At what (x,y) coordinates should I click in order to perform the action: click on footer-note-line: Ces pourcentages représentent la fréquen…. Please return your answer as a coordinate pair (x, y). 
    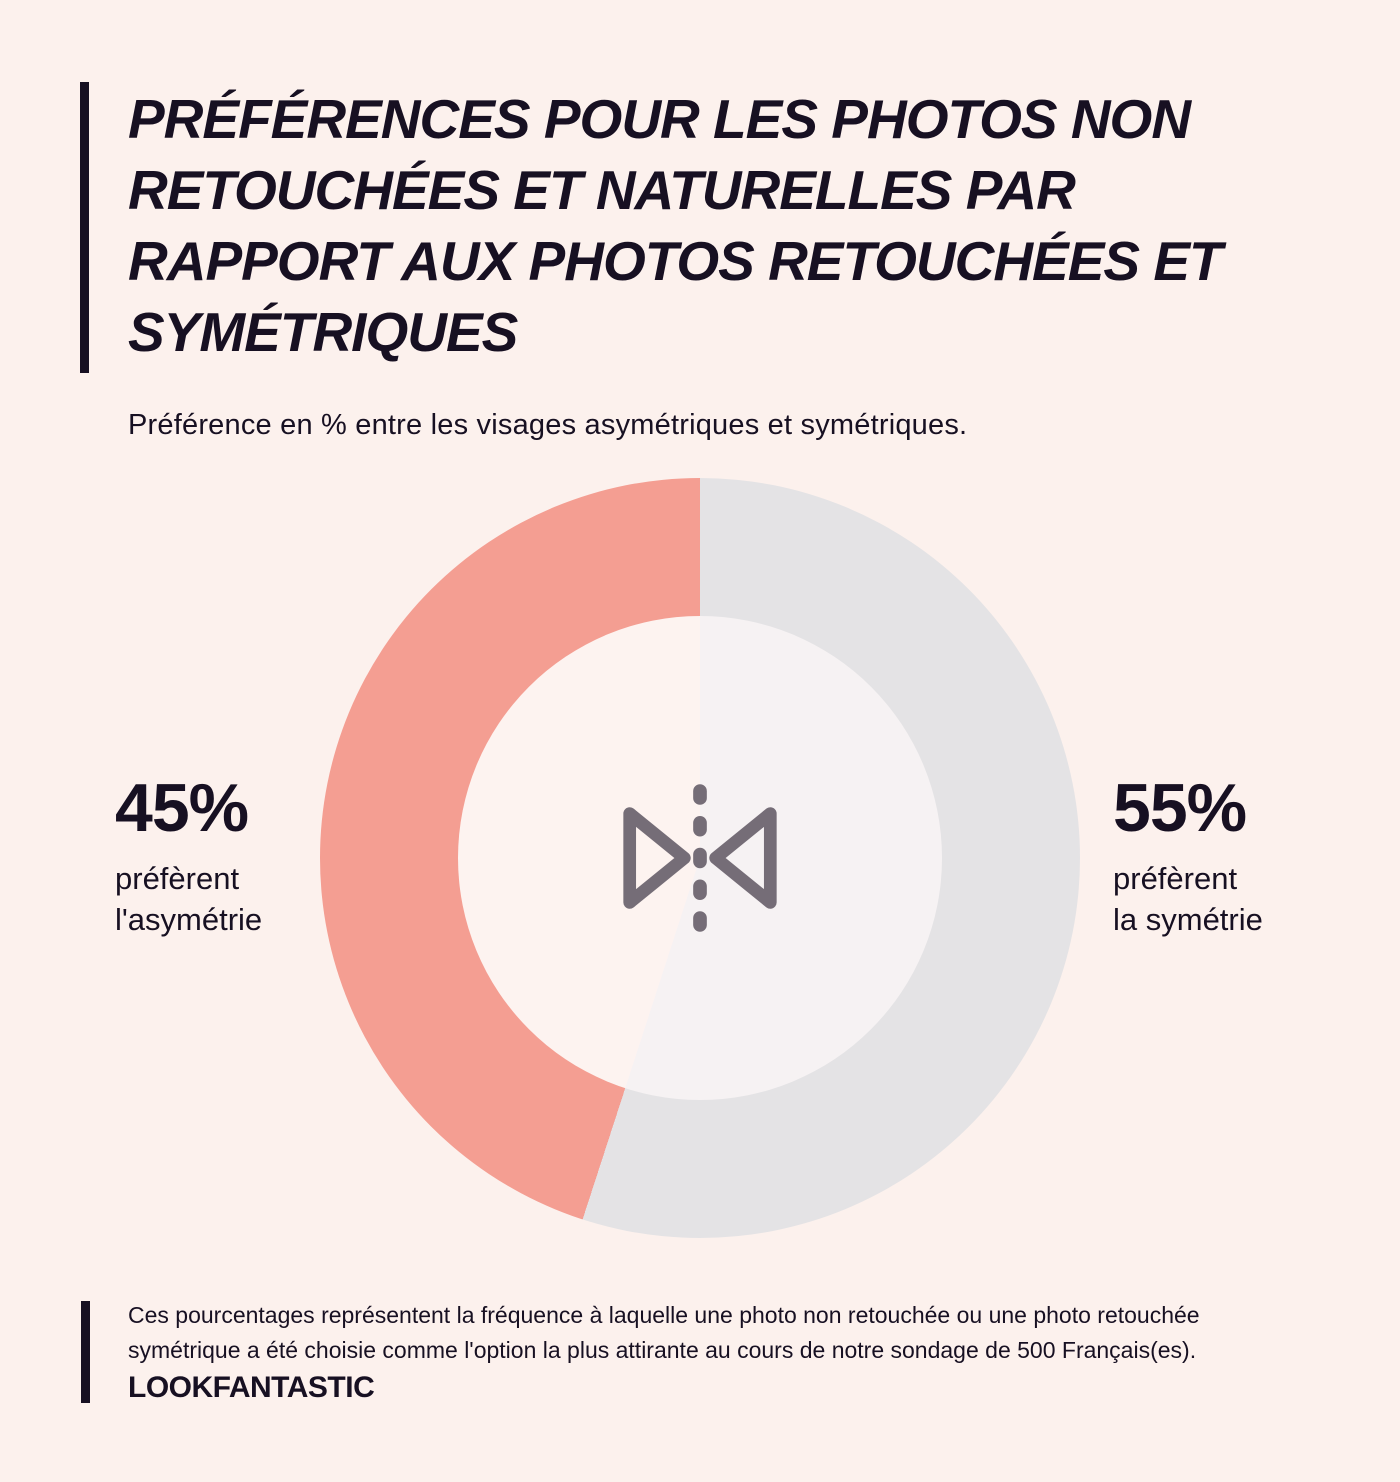
    Looking at the image, I should click on (664, 1315).